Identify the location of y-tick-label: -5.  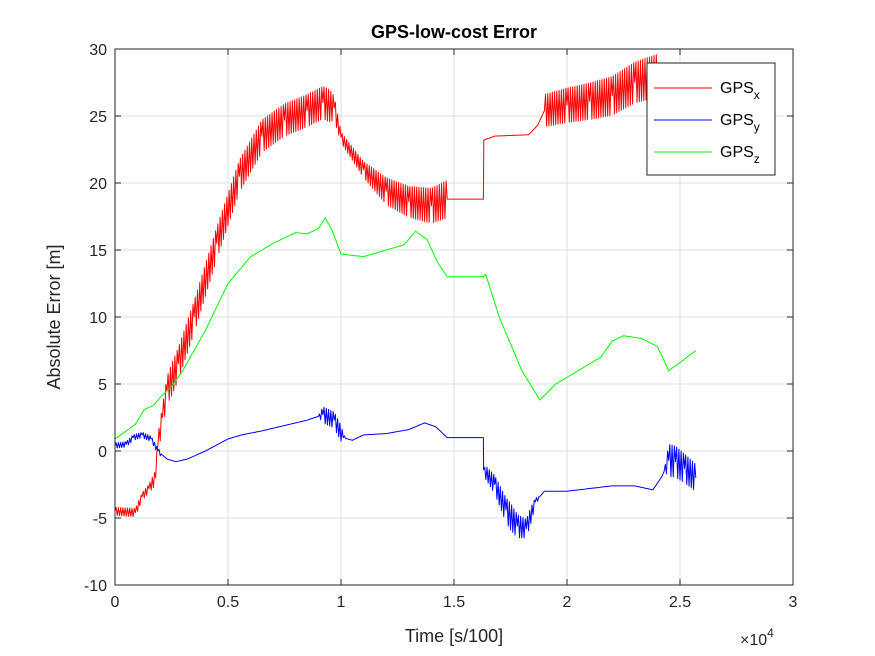
(100, 519).